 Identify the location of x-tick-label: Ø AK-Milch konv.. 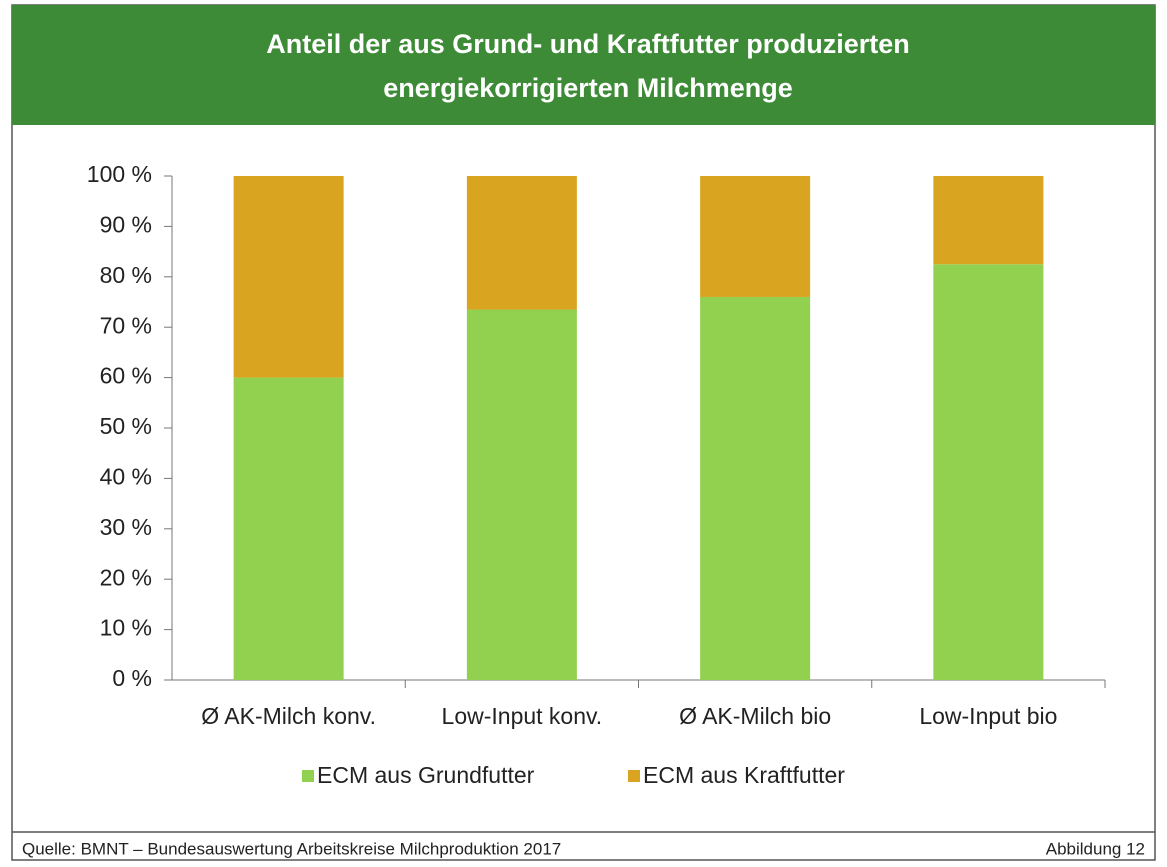
(288, 716).